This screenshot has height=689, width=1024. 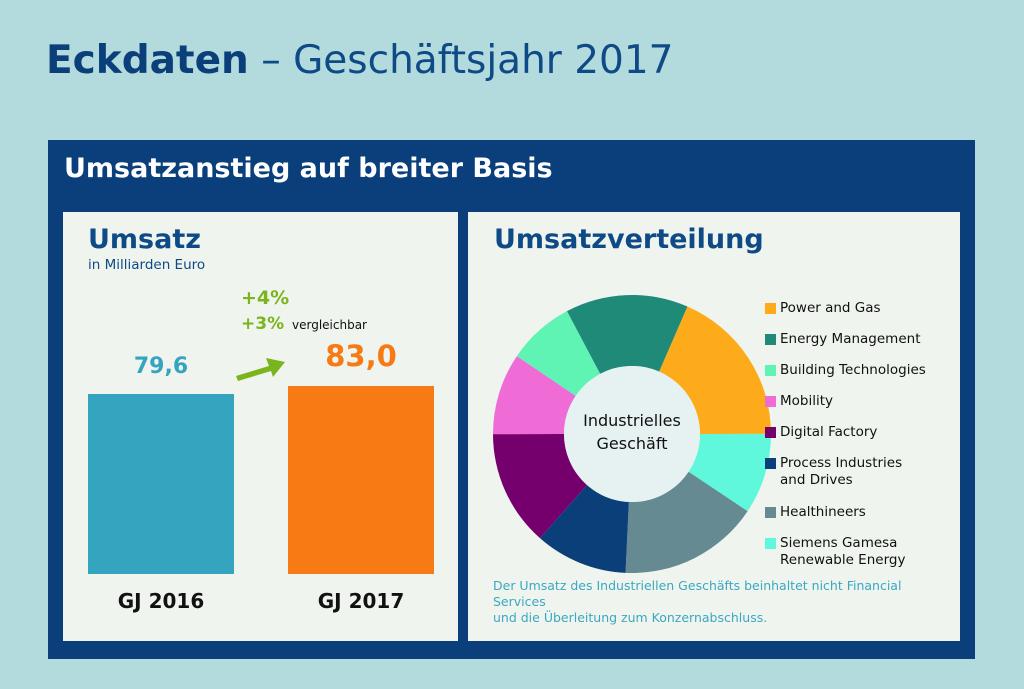 I want to click on center-label-line: Industrielles, so click(x=632, y=420).